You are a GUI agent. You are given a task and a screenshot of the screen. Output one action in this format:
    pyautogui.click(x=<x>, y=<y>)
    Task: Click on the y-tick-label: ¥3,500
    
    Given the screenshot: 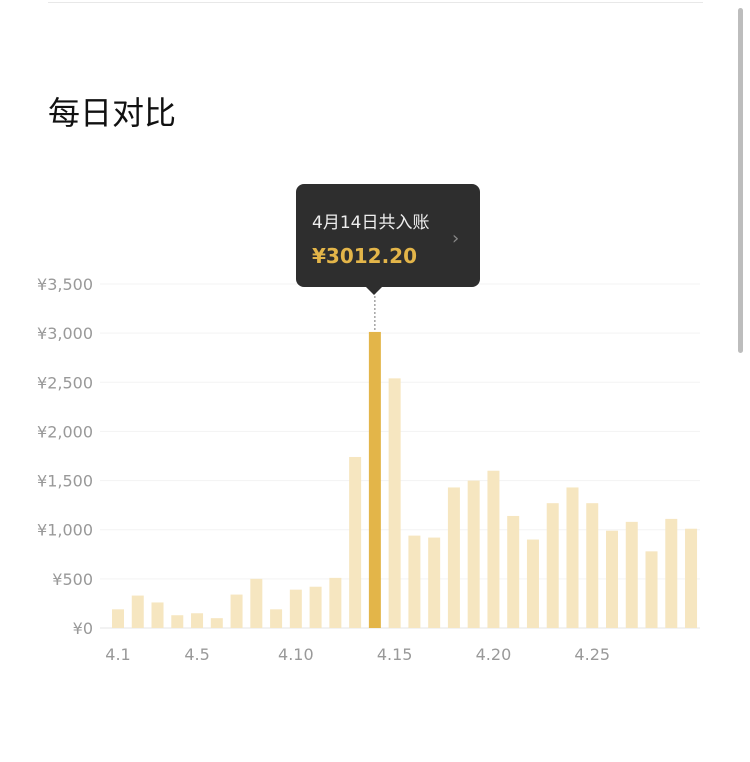 What is the action you would take?
    pyautogui.click(x=65, y=284)
    